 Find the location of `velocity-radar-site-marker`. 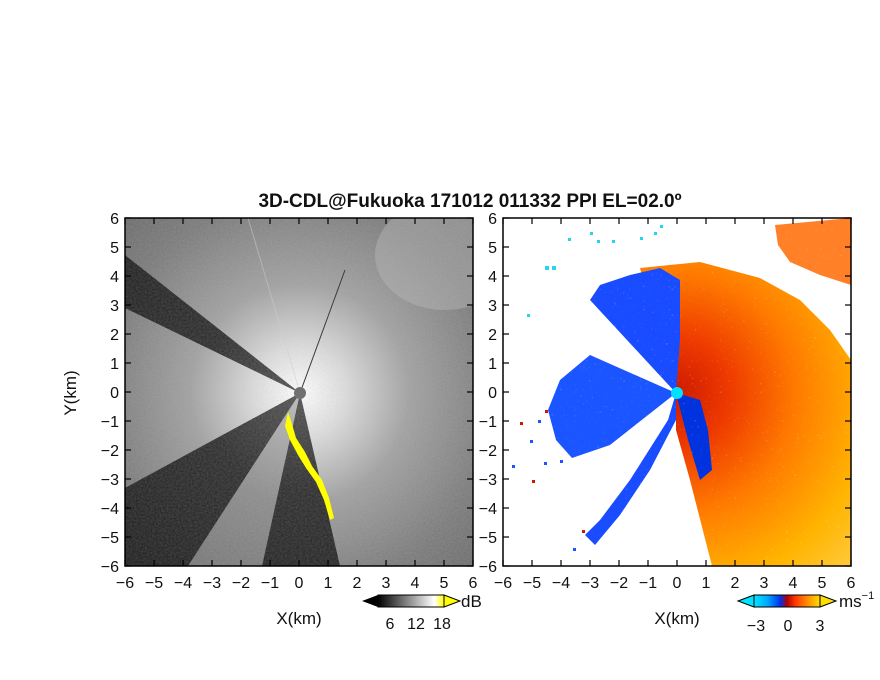

velocity-radar-site-marker is located at coordinates (677, 393).